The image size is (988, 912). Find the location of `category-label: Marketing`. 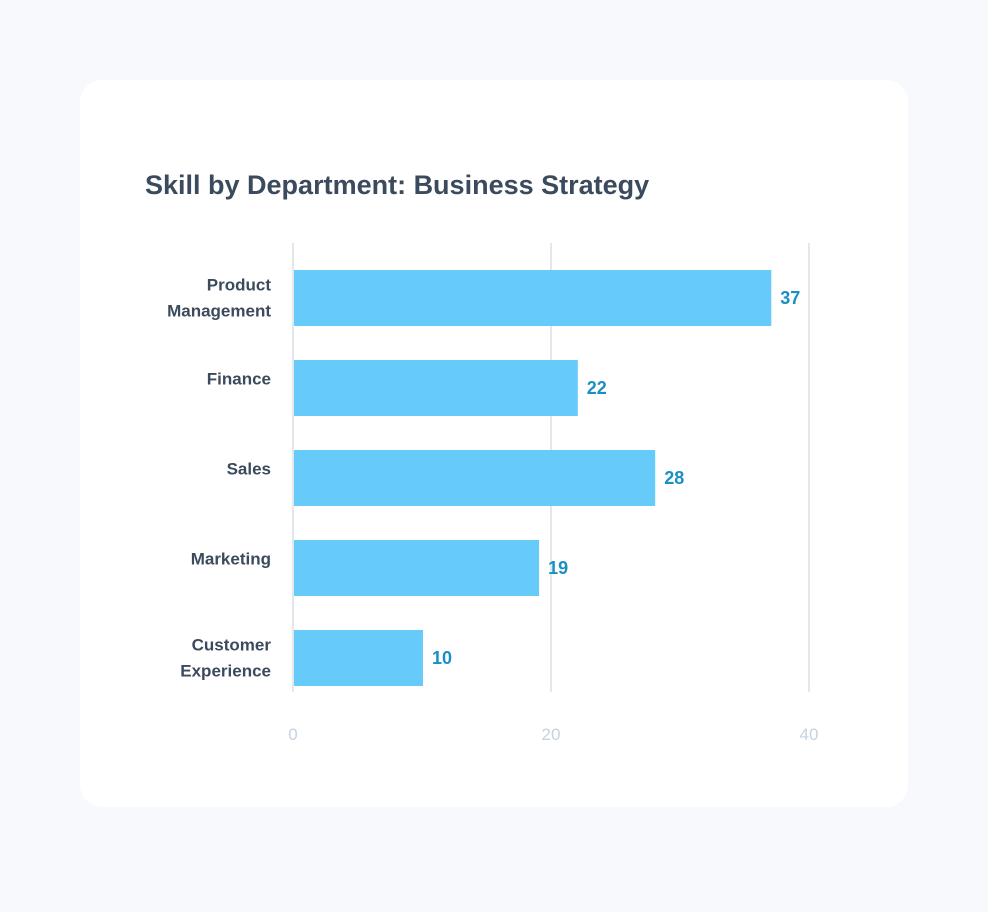

category-label: Marketing is located at coordinates (231, 559).